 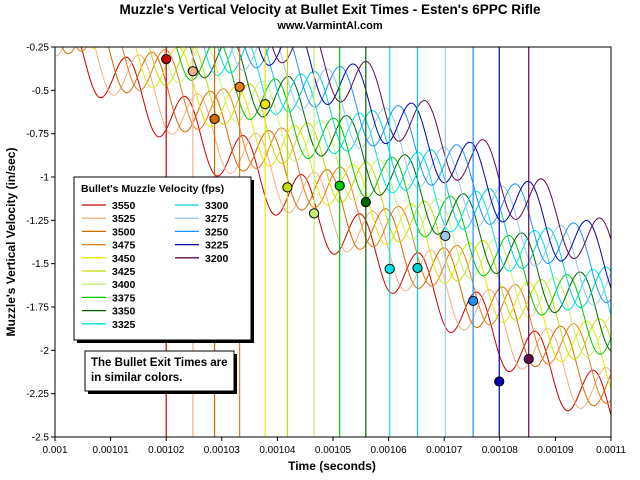 I want to click on y-tick-label: -0.5, so click(x=41, y=91).